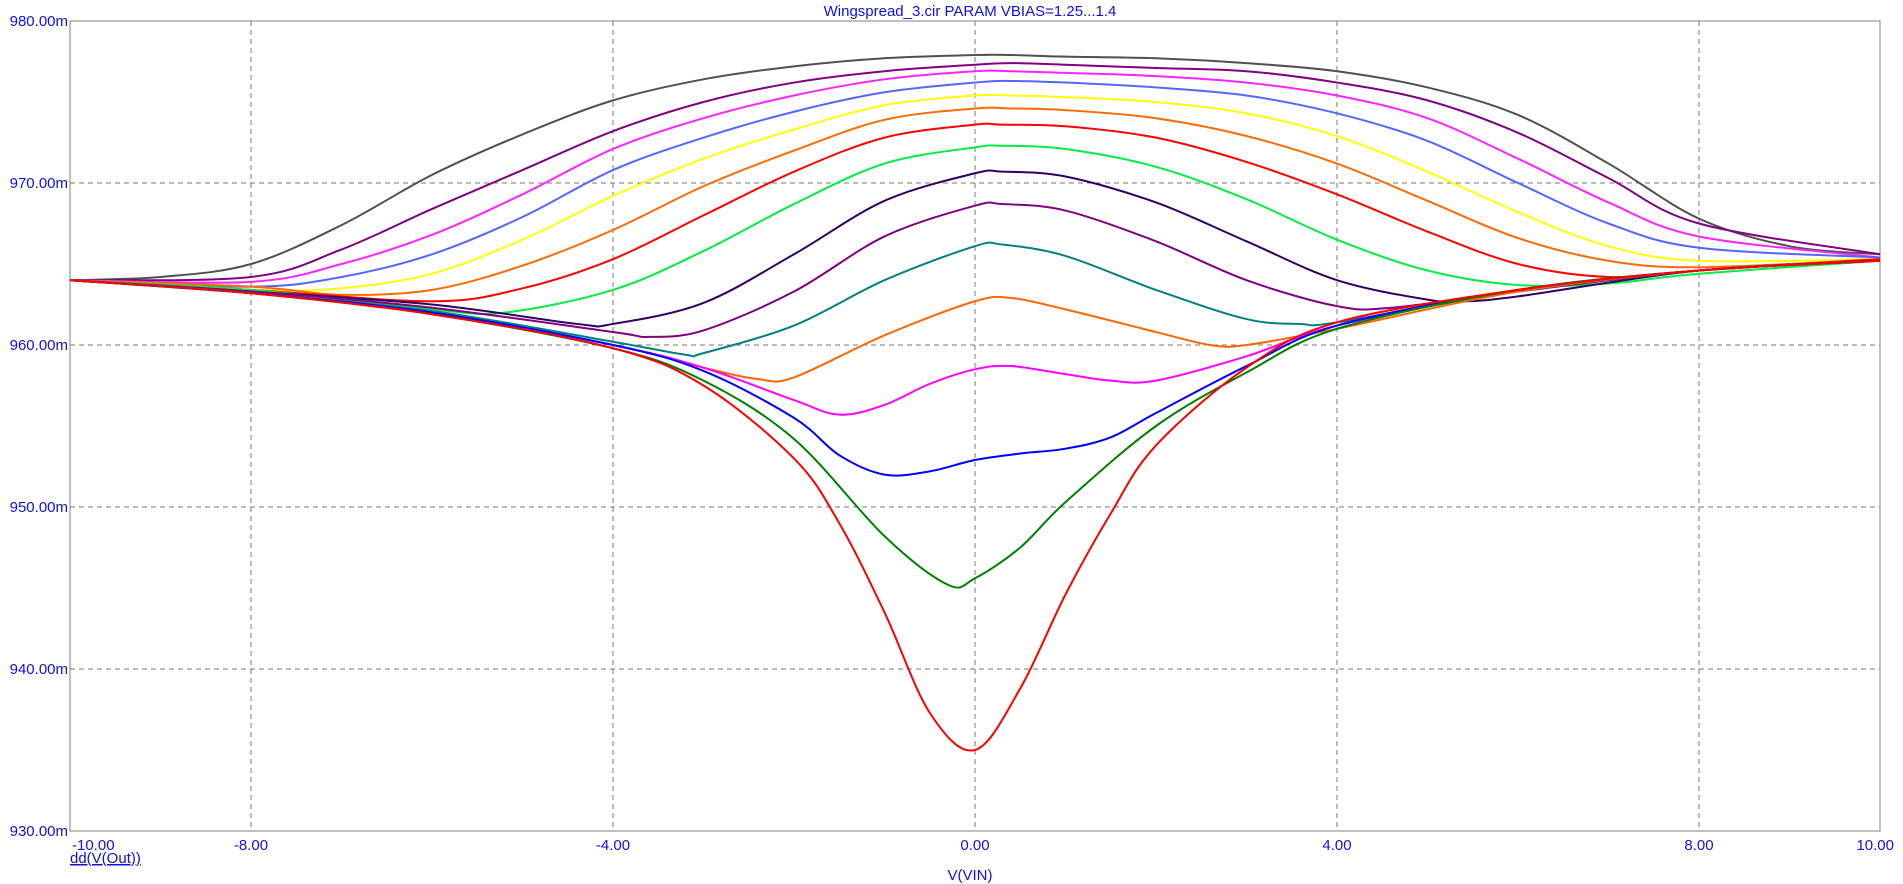  What do you see at coordinates (39, 669) in the screenshot?
I see `y-tick-label: 940.00m` at bounding box center [39, 669].